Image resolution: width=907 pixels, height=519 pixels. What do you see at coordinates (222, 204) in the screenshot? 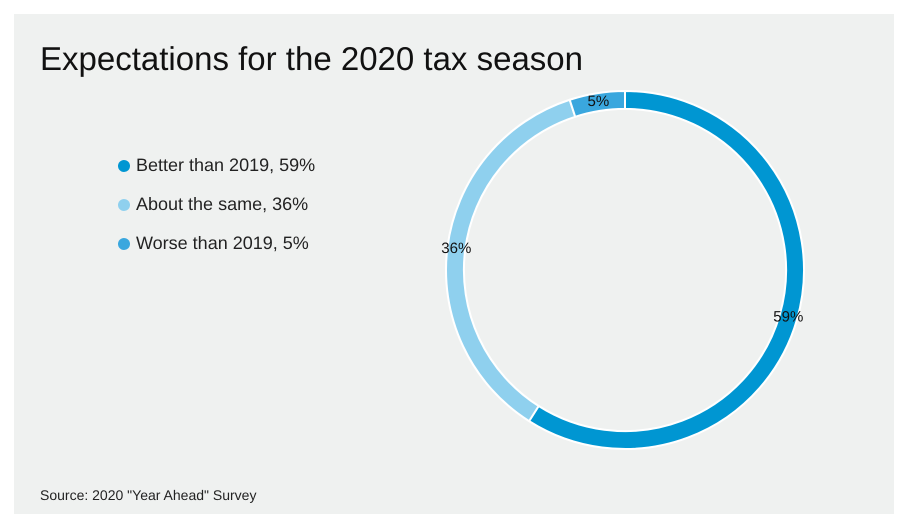
I see `legend-label: About the same, 36%` at bounding box center [222, 204].